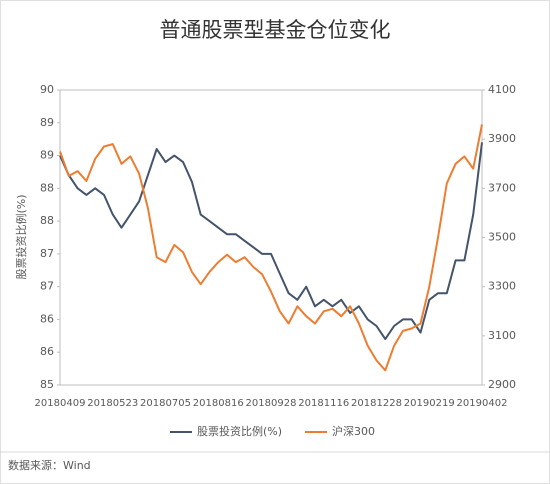  I want to click on x-tick-label: 20180705, so click(165, 403).